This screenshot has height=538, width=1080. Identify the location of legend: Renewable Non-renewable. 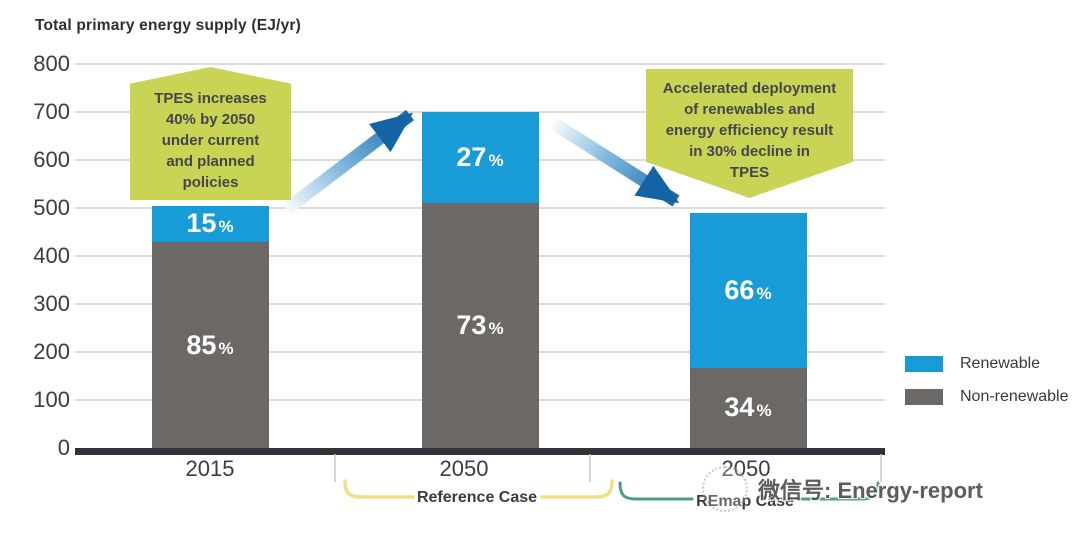
(987, 388).